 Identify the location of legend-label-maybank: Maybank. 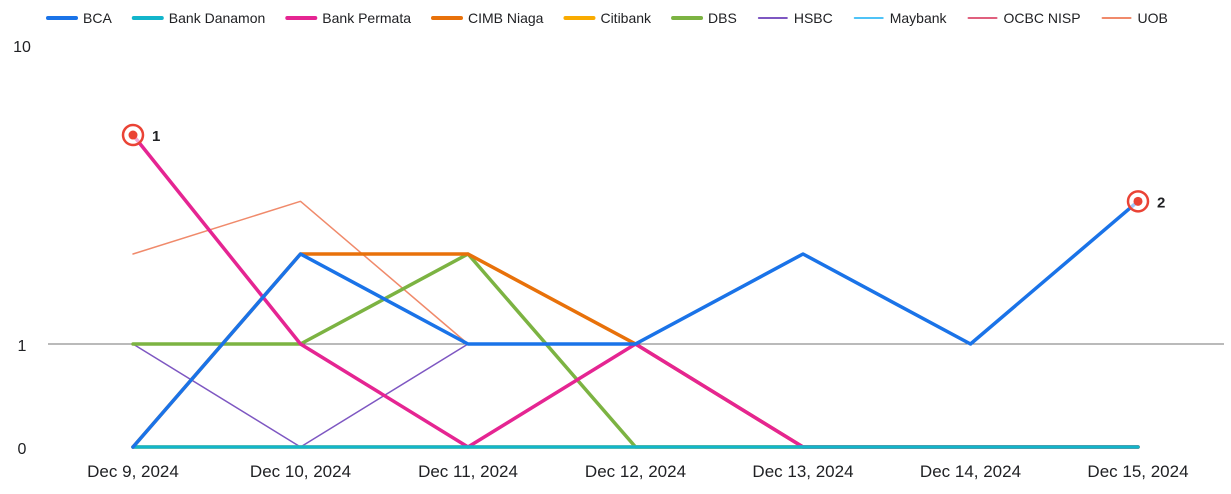
(919, 18).